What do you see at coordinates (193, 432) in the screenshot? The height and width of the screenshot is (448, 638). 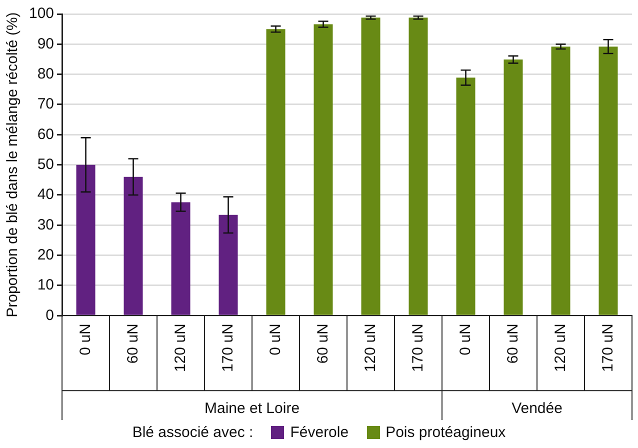 I see `legend-title: Blé associé avec :` at bounding box center [193, 432].